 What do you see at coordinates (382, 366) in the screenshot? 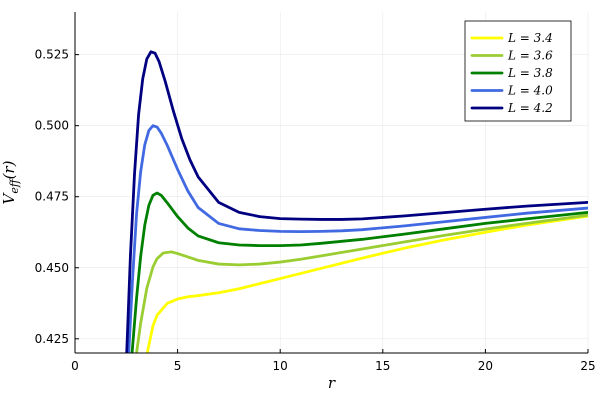
I see `x-tick-label: 15` at bounding box center [382, 366].